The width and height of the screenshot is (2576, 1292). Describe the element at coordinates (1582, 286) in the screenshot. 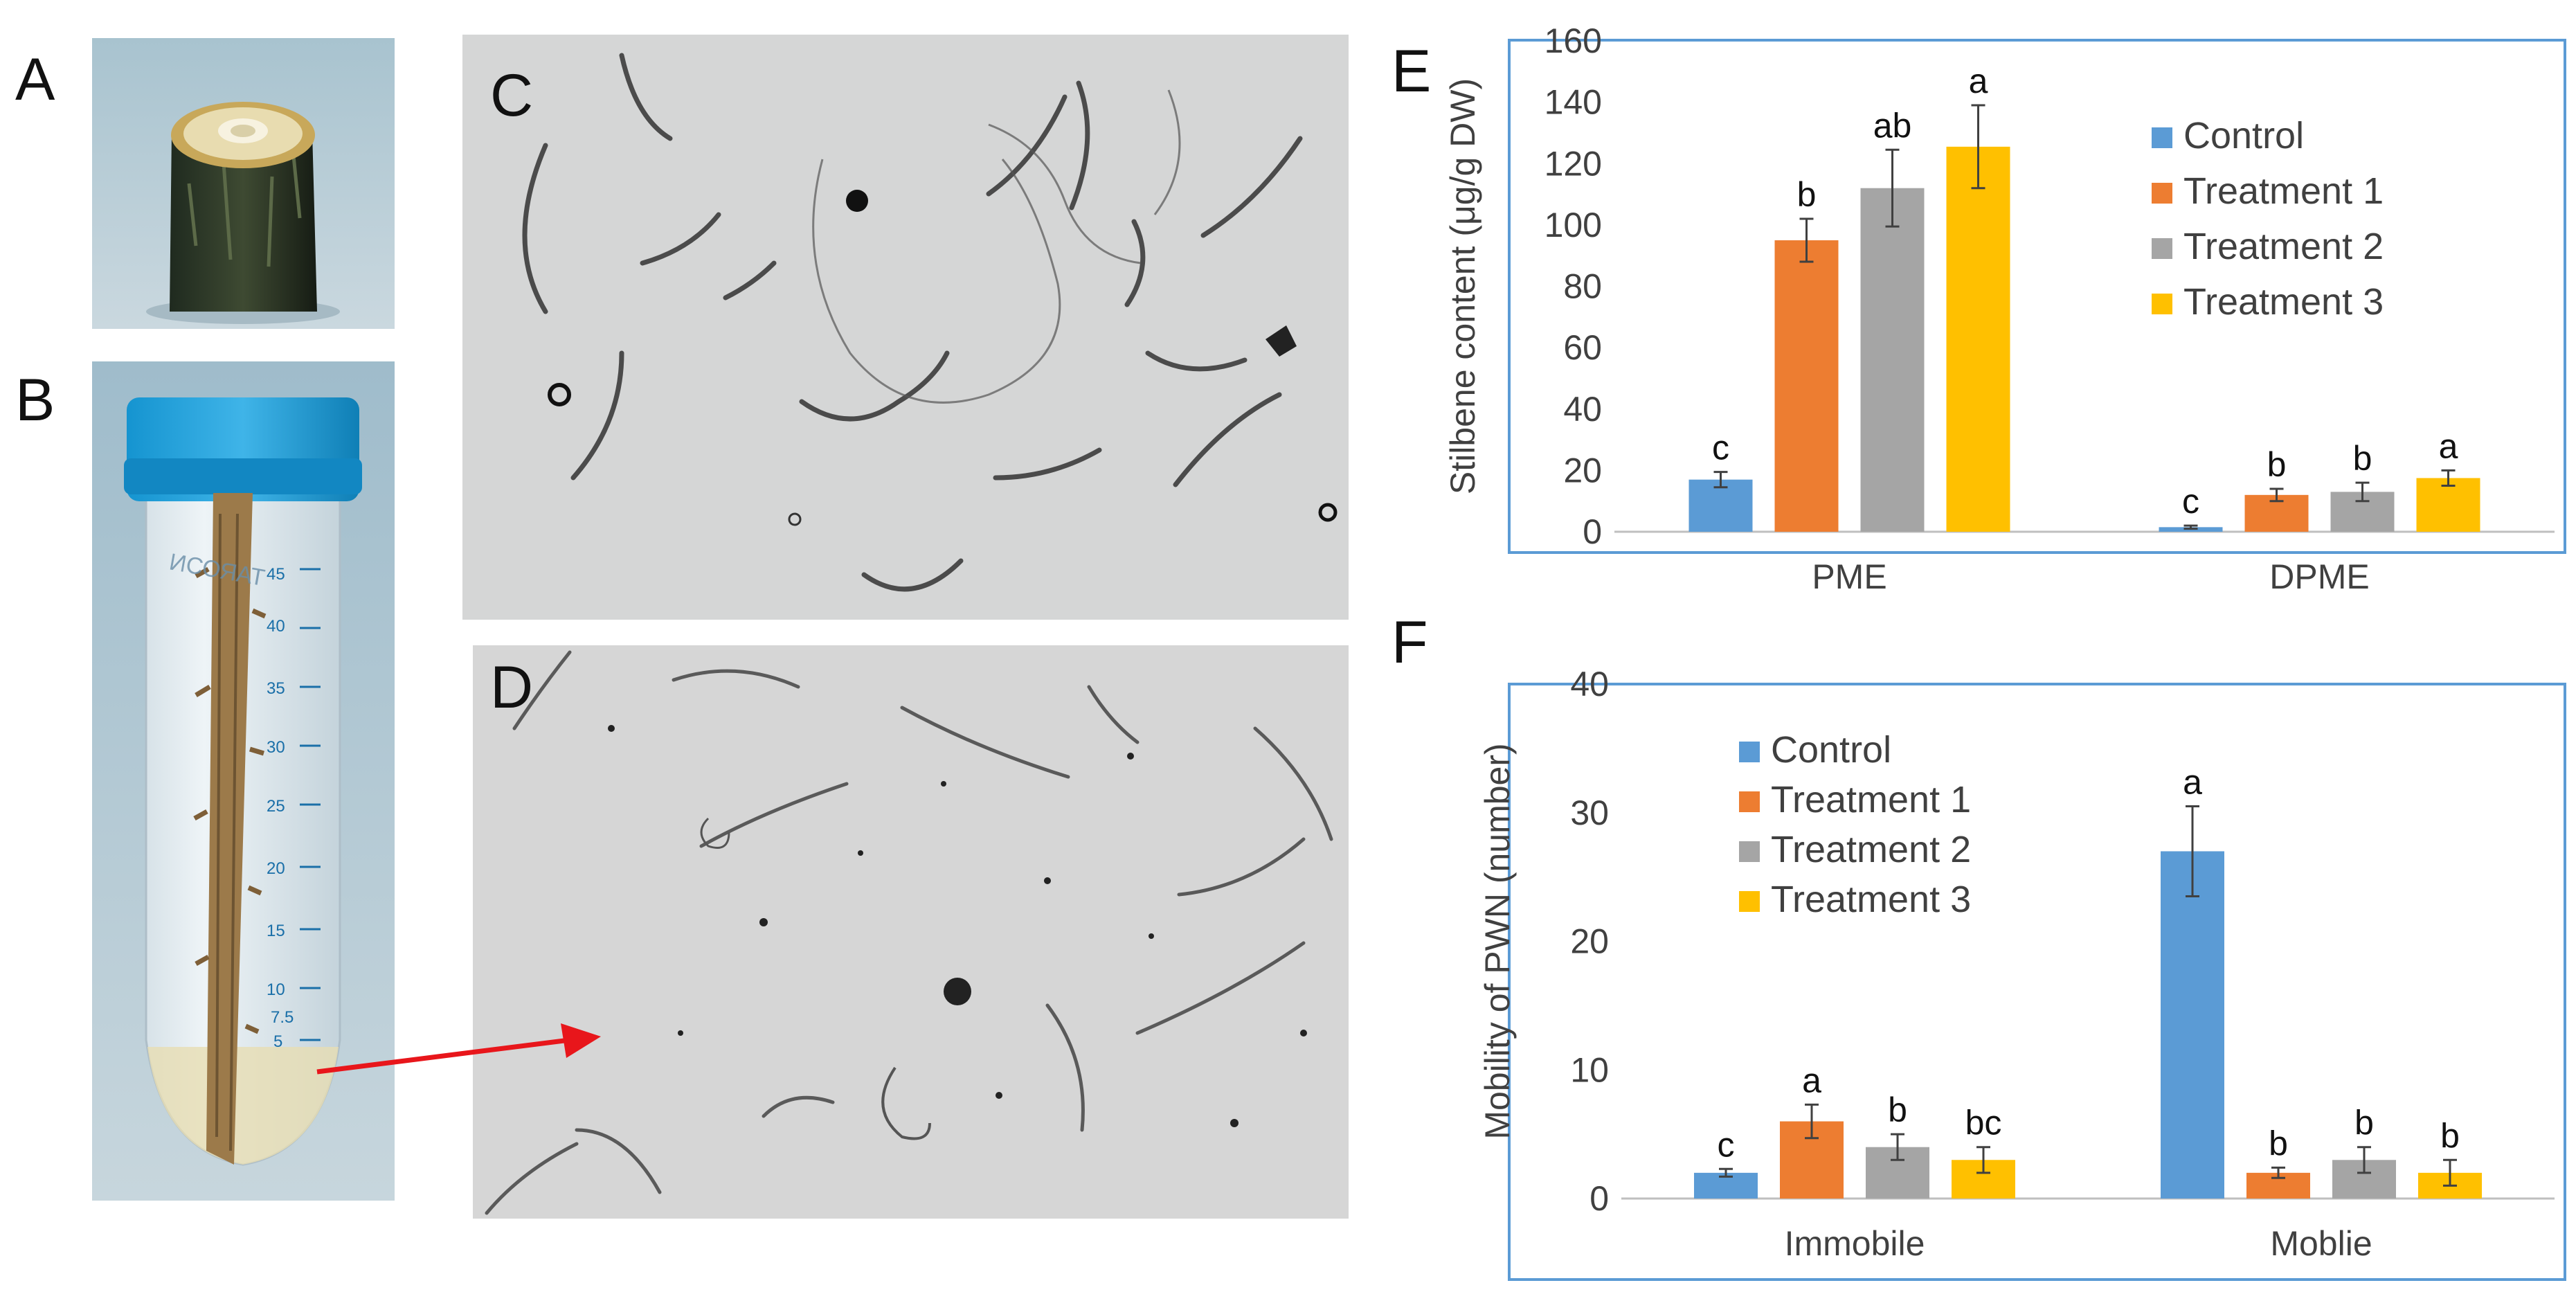

I see `y-tick-label: 80` at that location.